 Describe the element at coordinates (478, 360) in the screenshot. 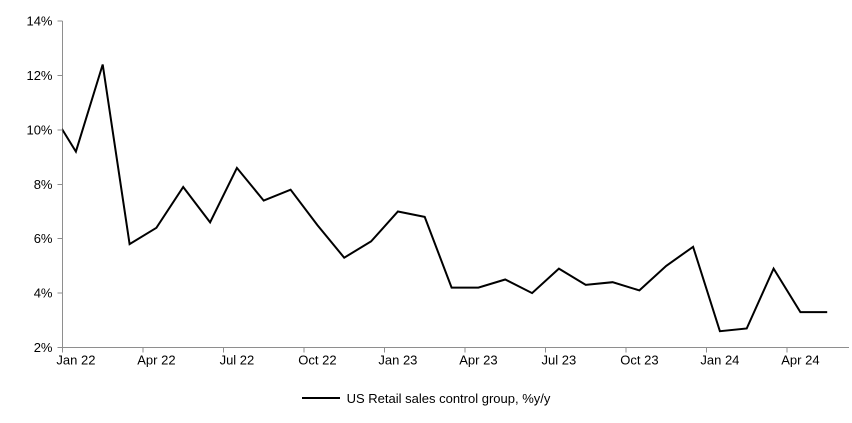

I see `x-axis-tick-label: Apr 23` at that location.